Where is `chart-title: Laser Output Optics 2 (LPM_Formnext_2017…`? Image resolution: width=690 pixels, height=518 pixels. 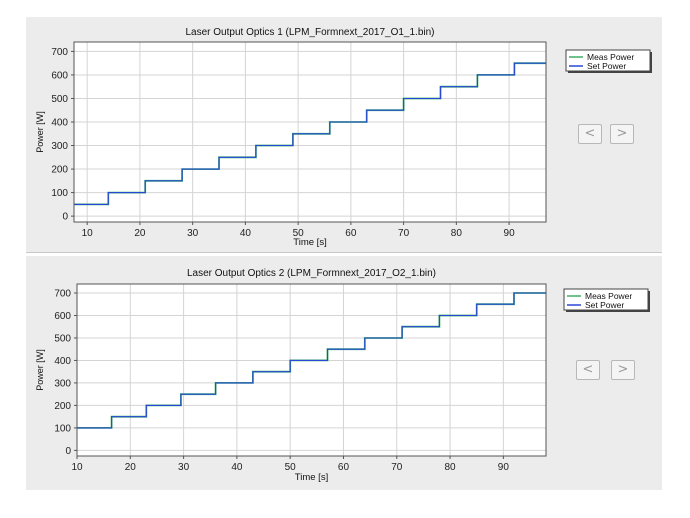
chart-title: Laser Output Optics 2 (LPM_Formnext_2017… is located at coordinates (311, 273).